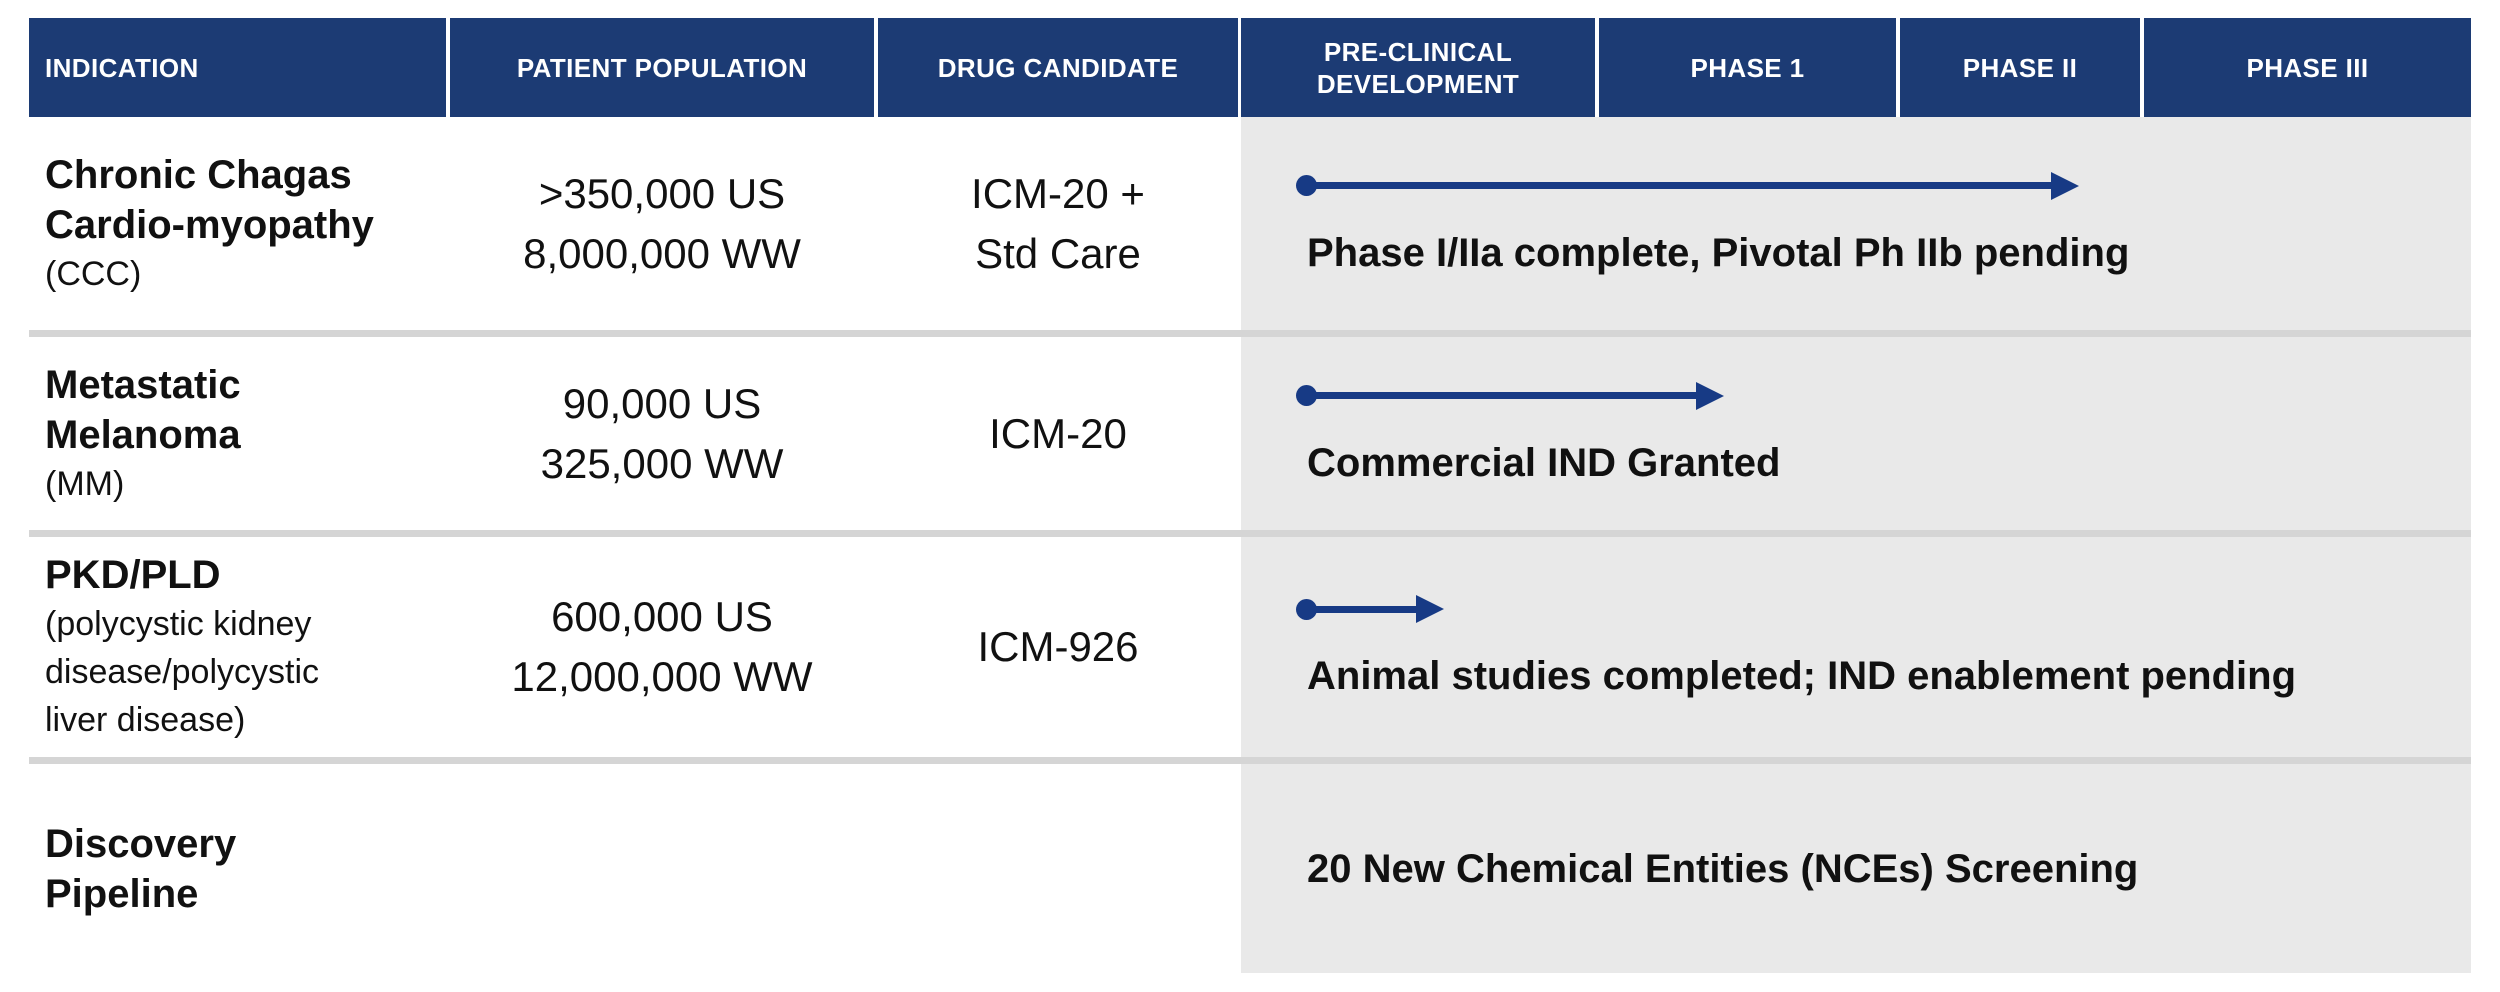 This screenshot has height=992, width=2500. I want to click on drug-candidate-name: ICM-926, so click(1058, 646).